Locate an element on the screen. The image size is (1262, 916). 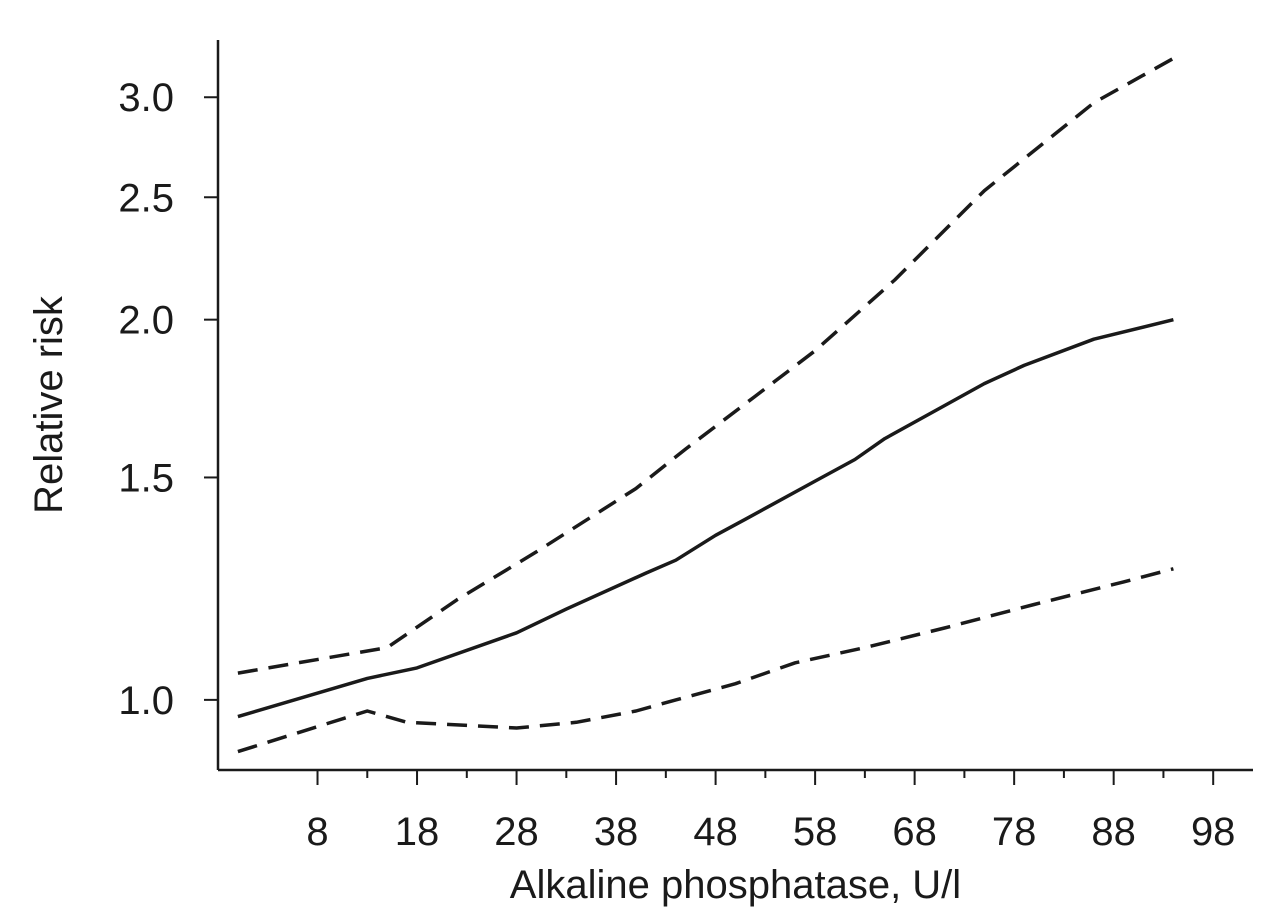
x-tick-label: 68 is located at coordinates (914, 832).